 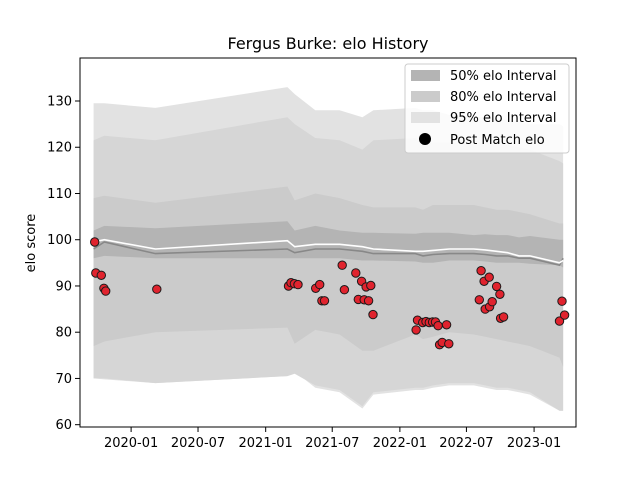 I want to click on y-axis-label: elo score, so click(x=31, y=243).